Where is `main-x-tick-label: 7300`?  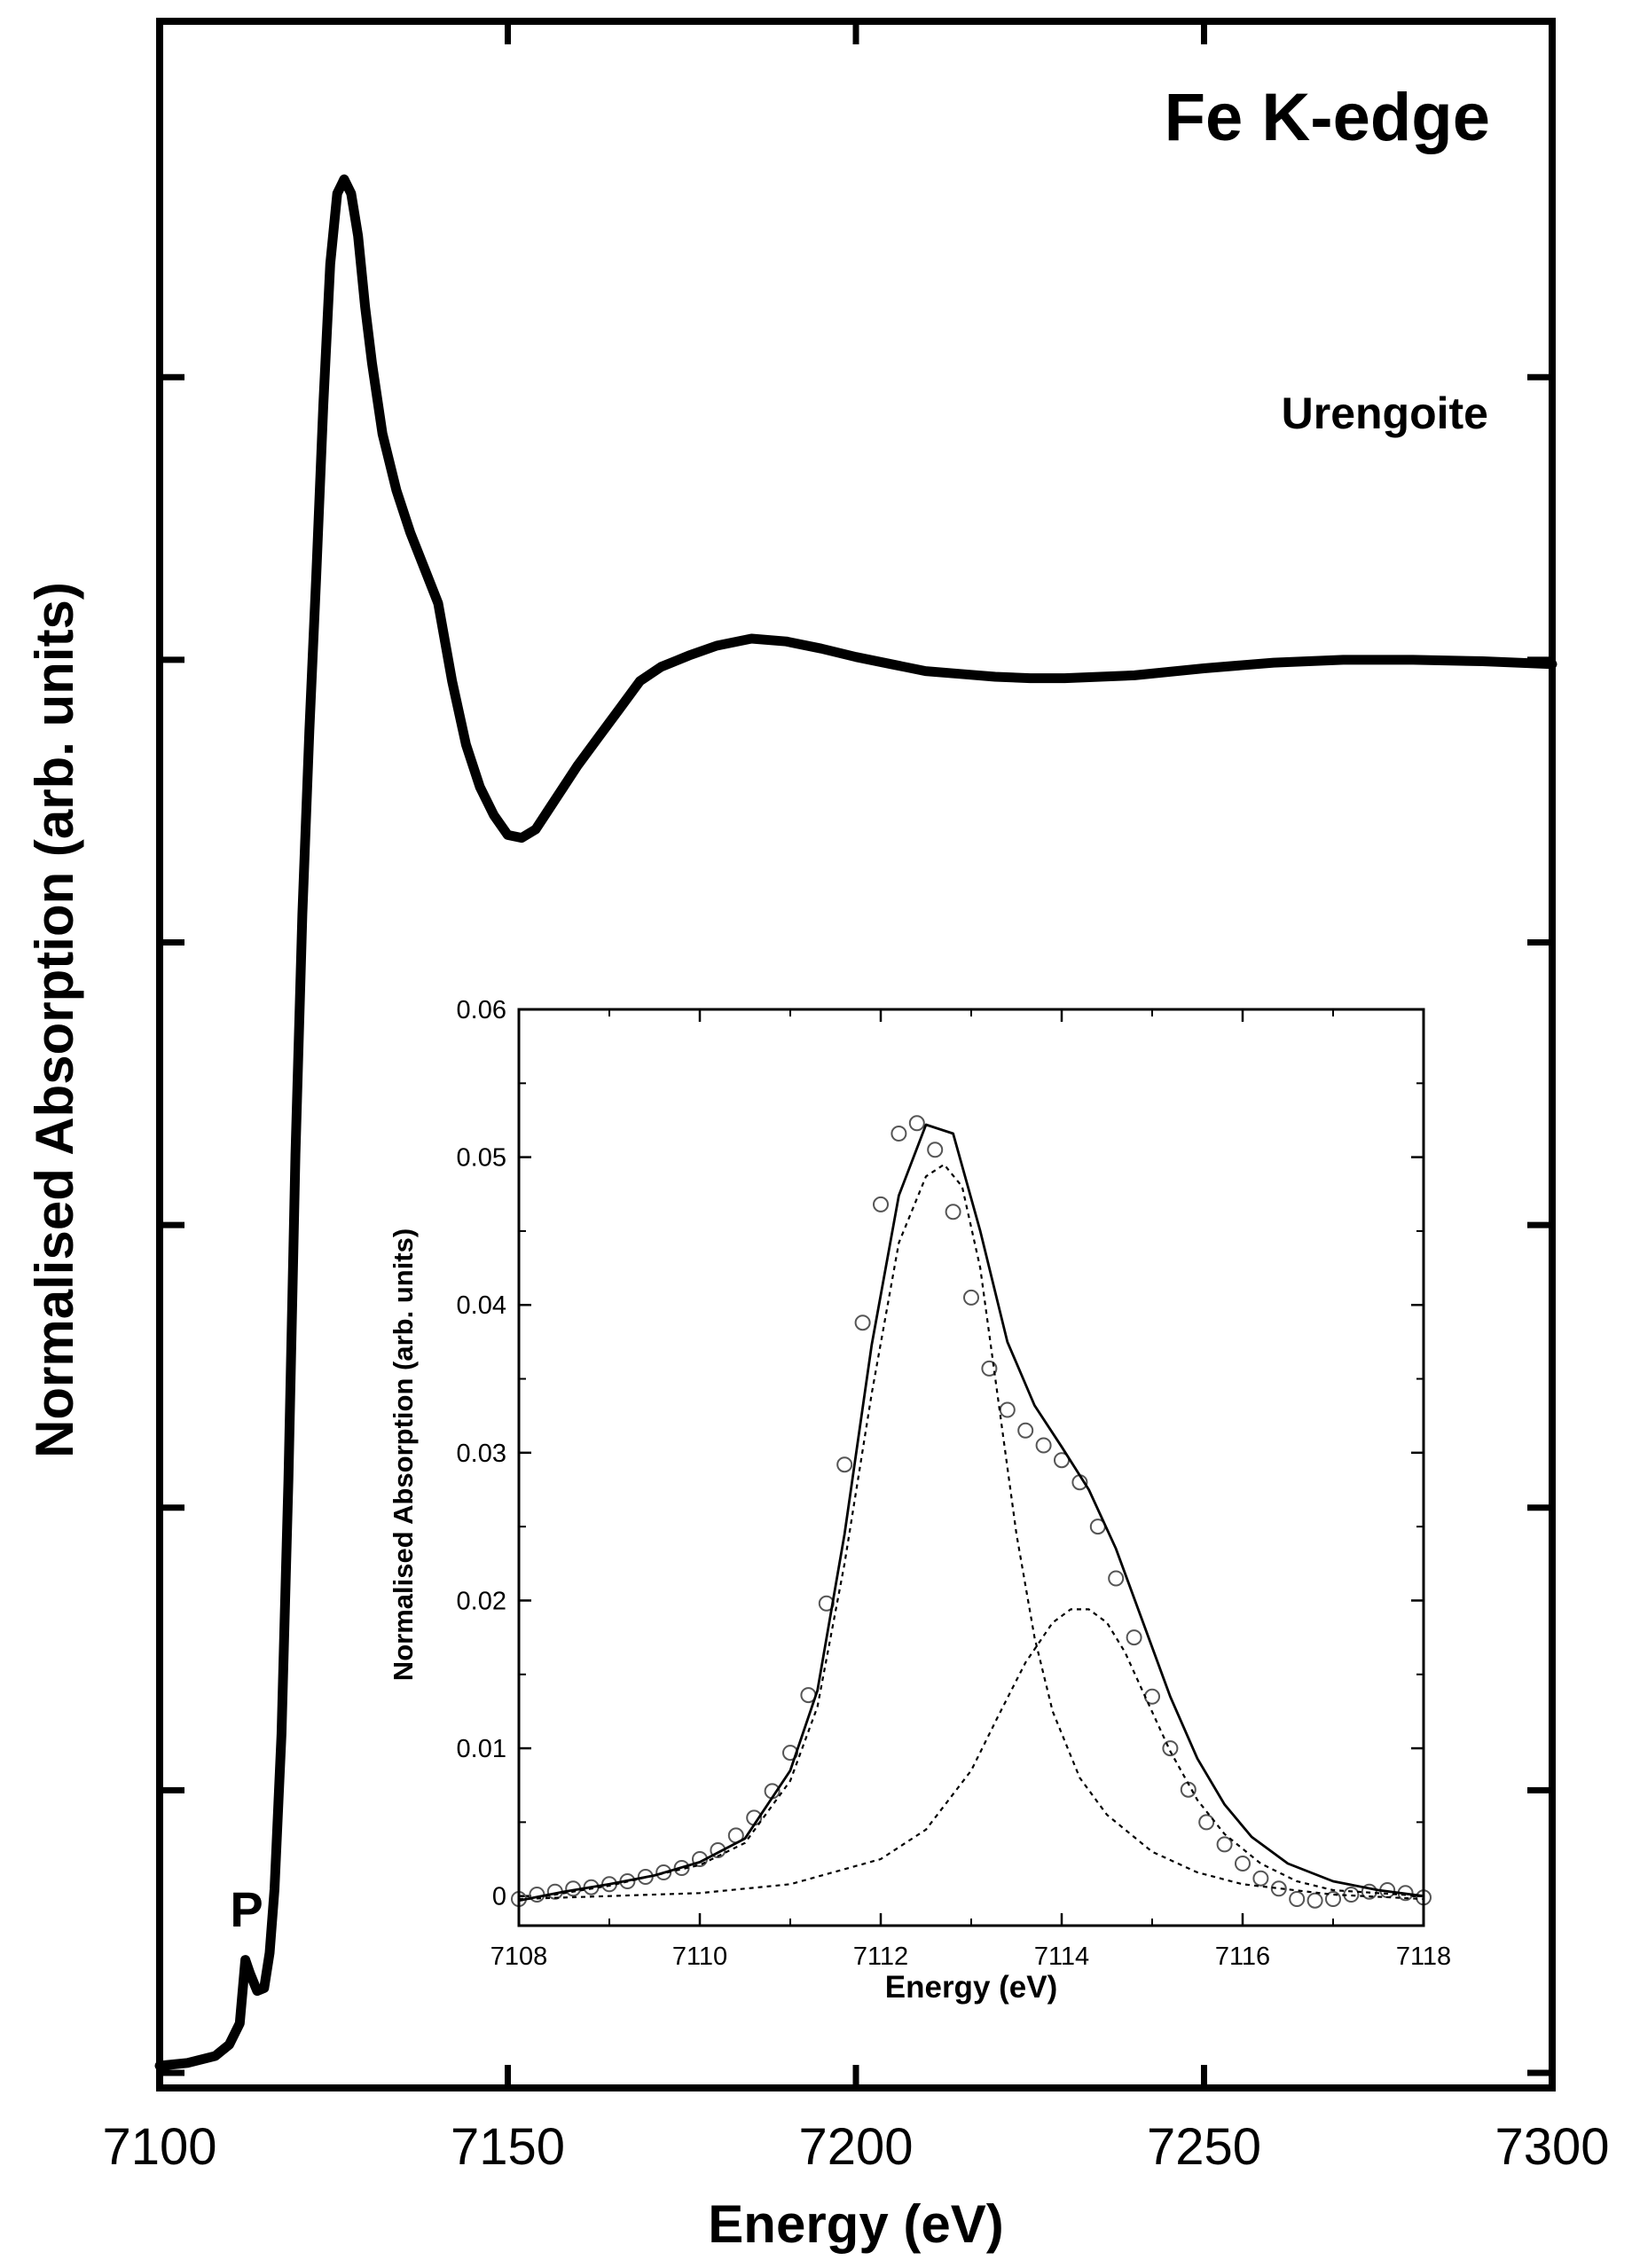
main-x-tick-label: 7300 is located at coordinates (1552, 2147).